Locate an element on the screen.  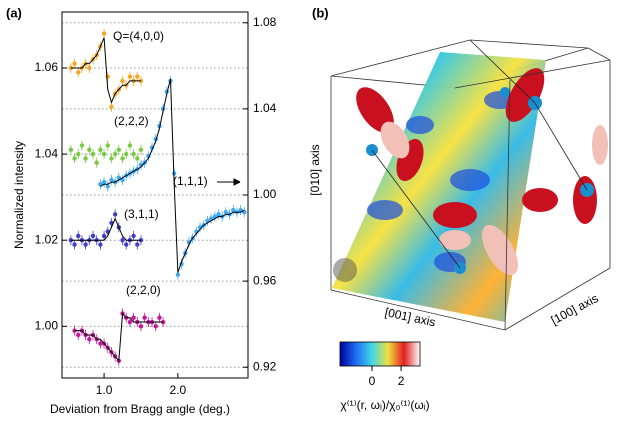
y-tick-label: 1.04 is located at coordinates (47, 153).